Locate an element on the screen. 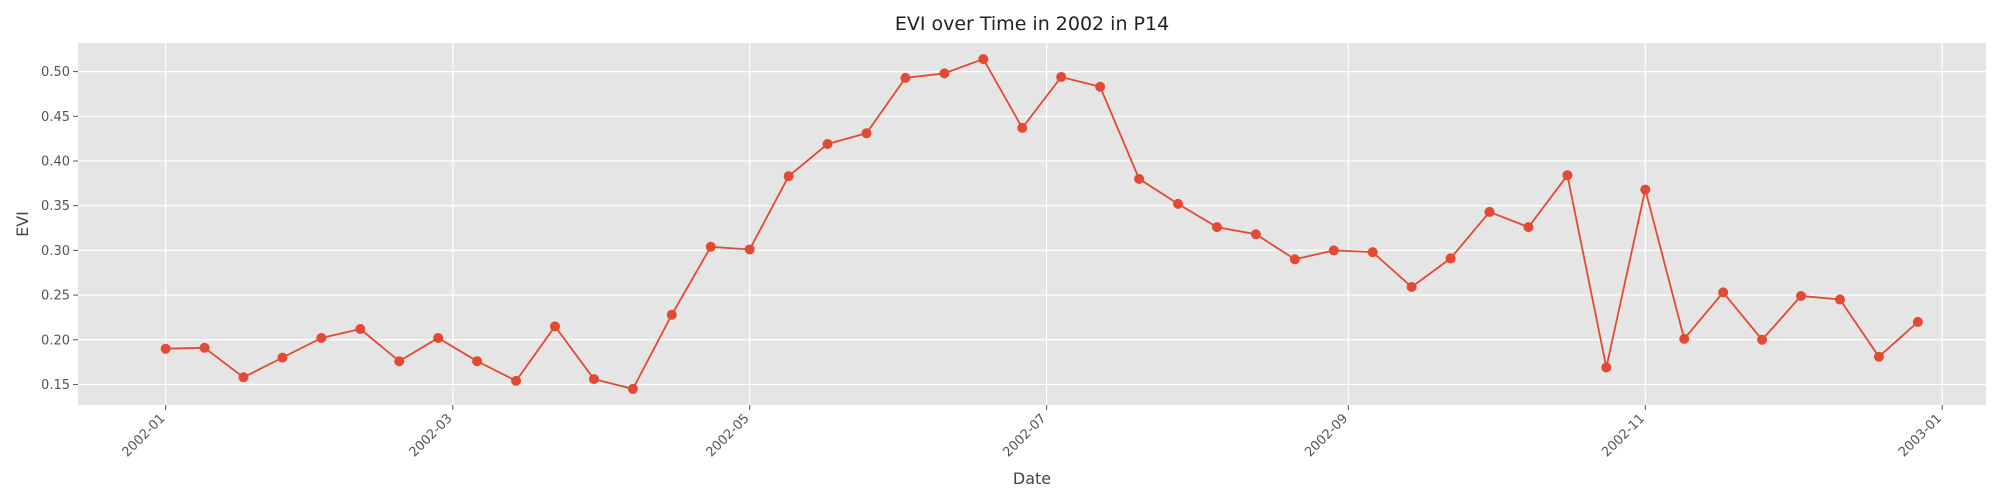 This screenshot has height=500, width=2000. x-tick-label: 2003-01 is located at coordinates (1920, 435).